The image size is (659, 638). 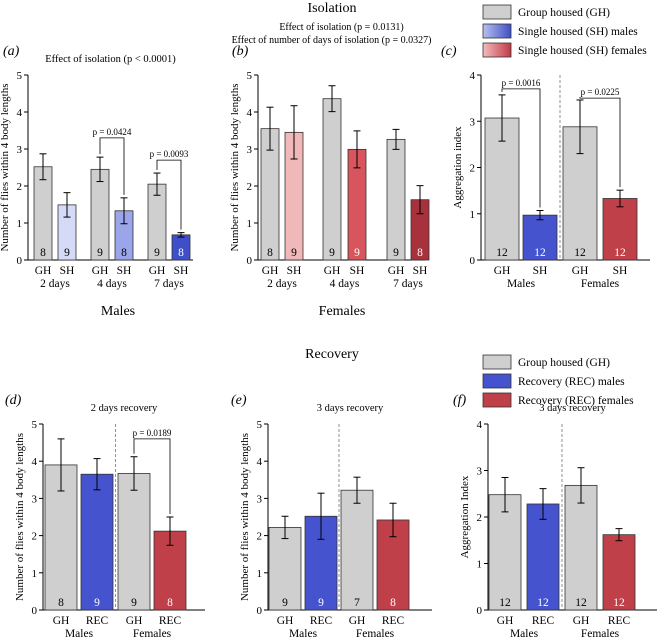 I want to click on legend-label: Recovery (REC) males, so click(x=571, y=382).